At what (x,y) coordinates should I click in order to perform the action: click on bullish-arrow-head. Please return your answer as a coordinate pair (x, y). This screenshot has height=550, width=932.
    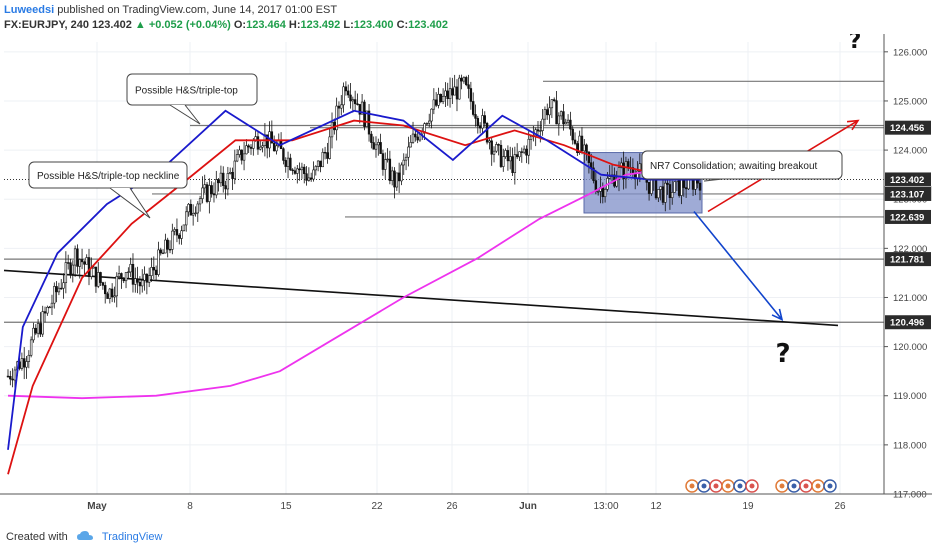
    Looking at the image, I should click on (853, 125).